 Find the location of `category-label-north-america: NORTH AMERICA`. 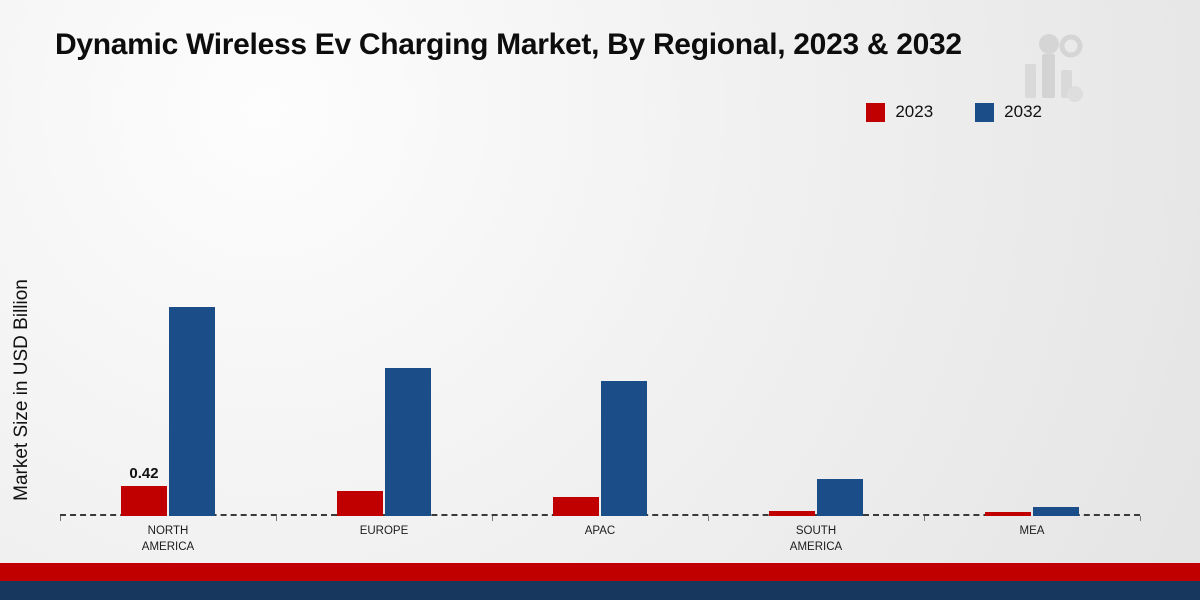

category-label-north-america: NORTH AMERICA is located at coordinates (168, 539).